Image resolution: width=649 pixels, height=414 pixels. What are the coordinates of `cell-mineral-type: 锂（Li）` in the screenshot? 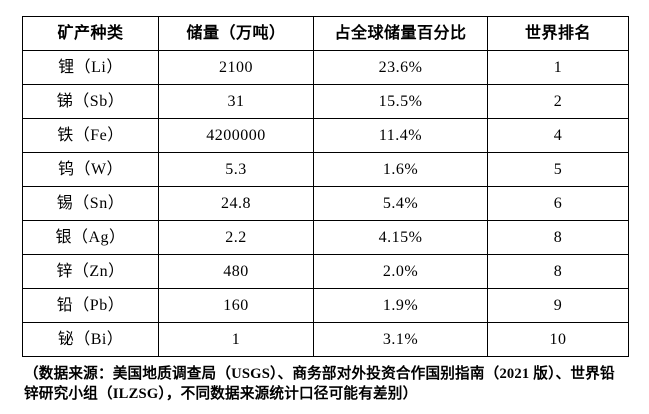 It's located at (90, 67).